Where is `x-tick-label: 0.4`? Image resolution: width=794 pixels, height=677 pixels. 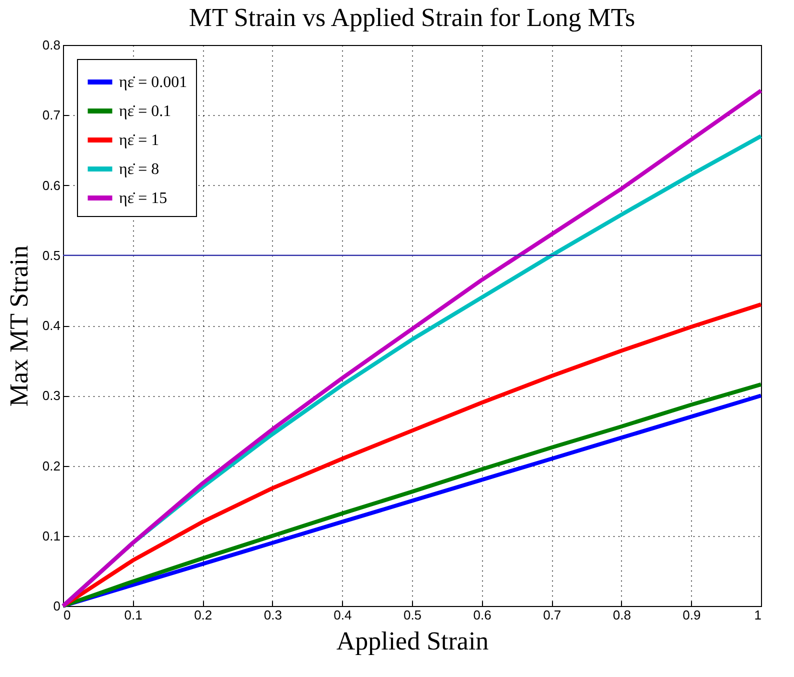
x-tick-label: 0.4 is located at coordinates (343, 615).